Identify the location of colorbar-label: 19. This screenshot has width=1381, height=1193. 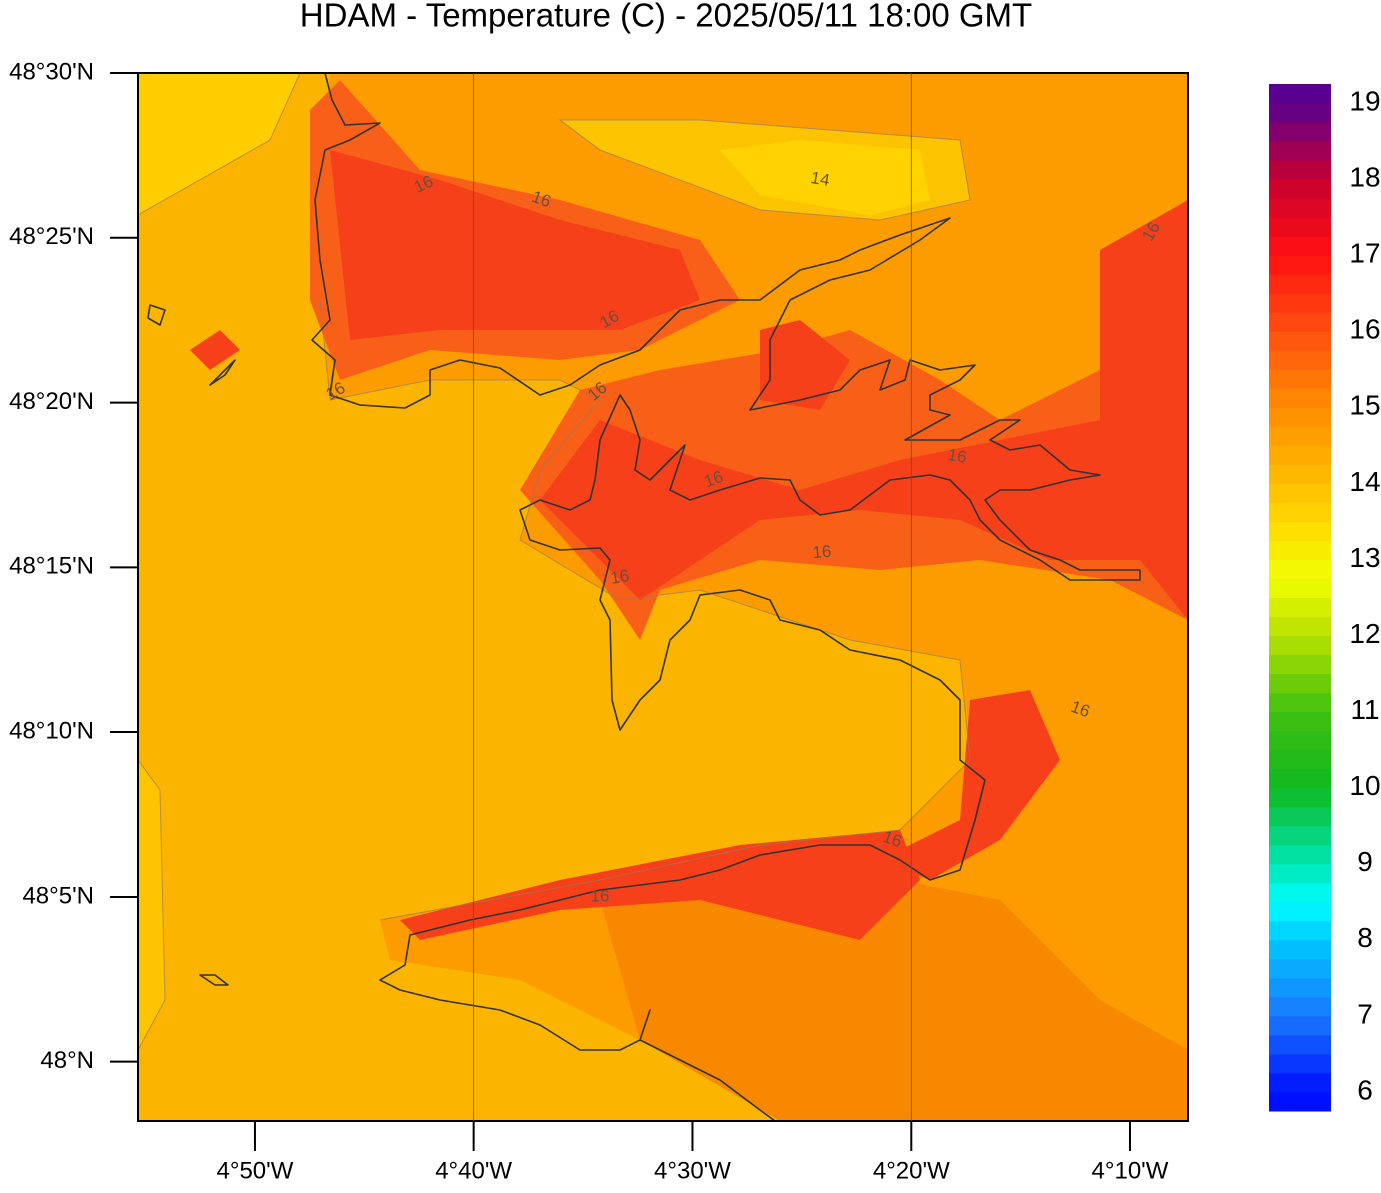
(1364, 100).